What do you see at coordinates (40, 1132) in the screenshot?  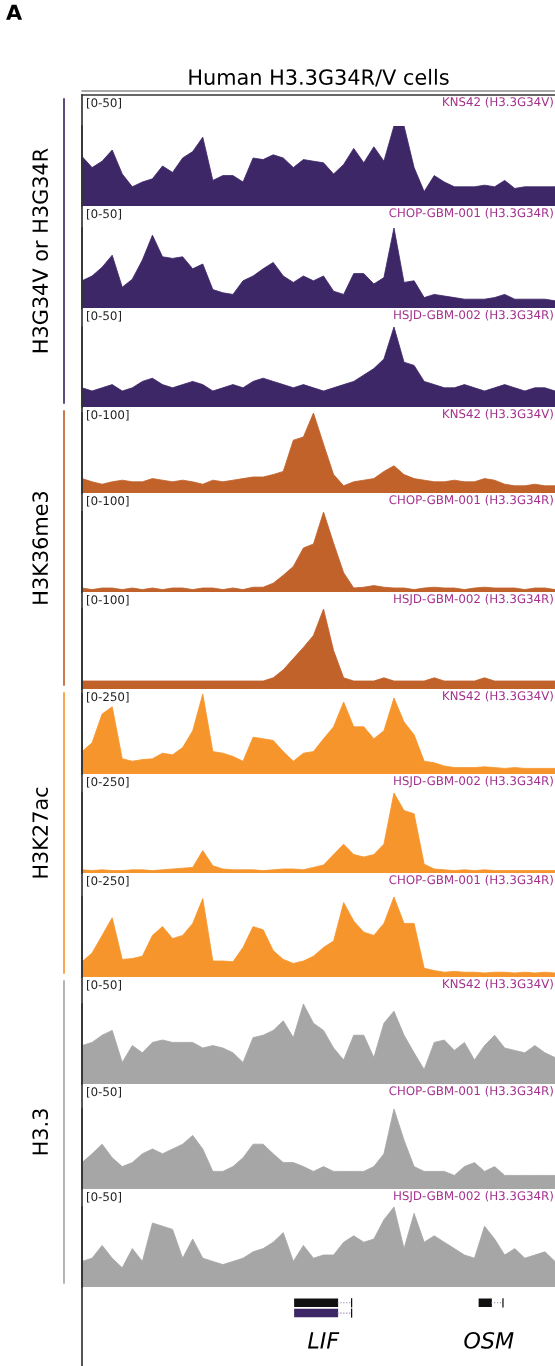 I see `y-axis-title: H3.3` at bounding box center [40, 1132].